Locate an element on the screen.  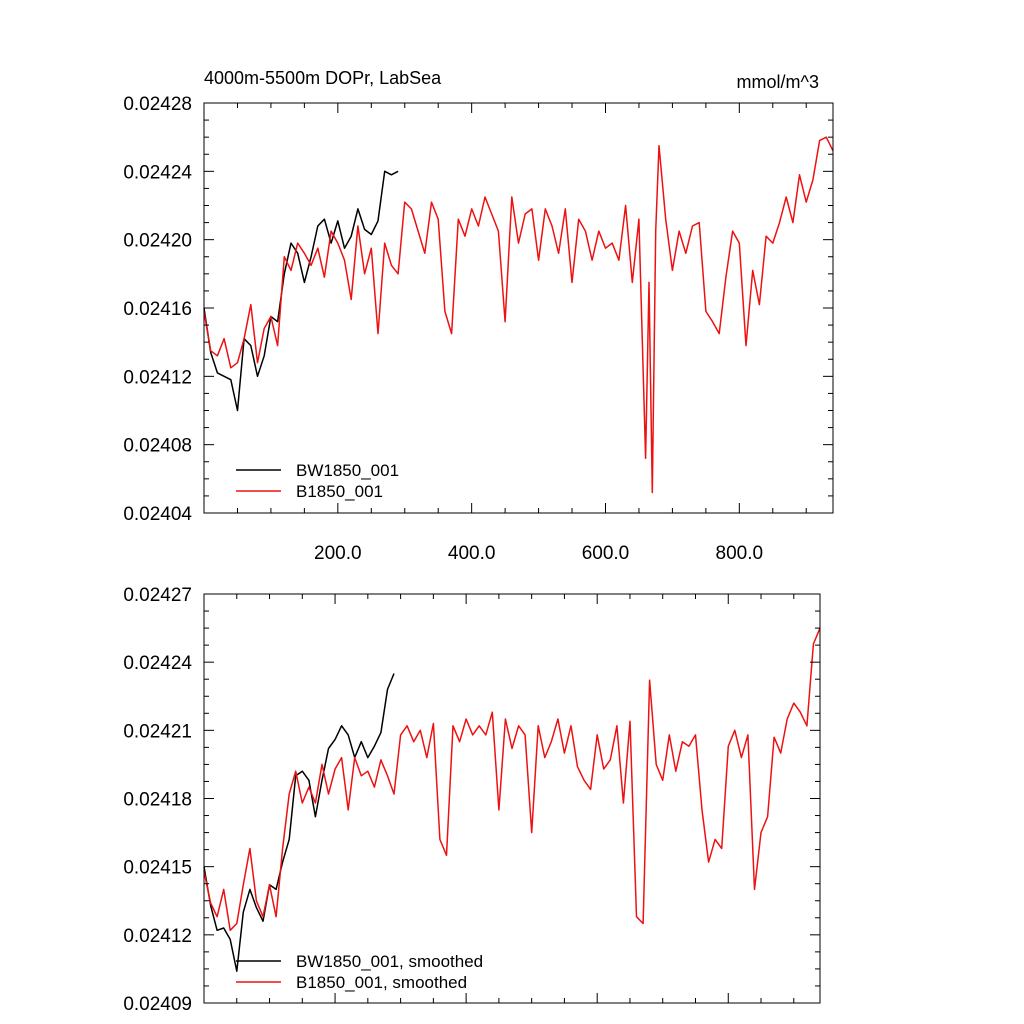
x-tick-label: 800.0 is located at coordinates (740, 553).